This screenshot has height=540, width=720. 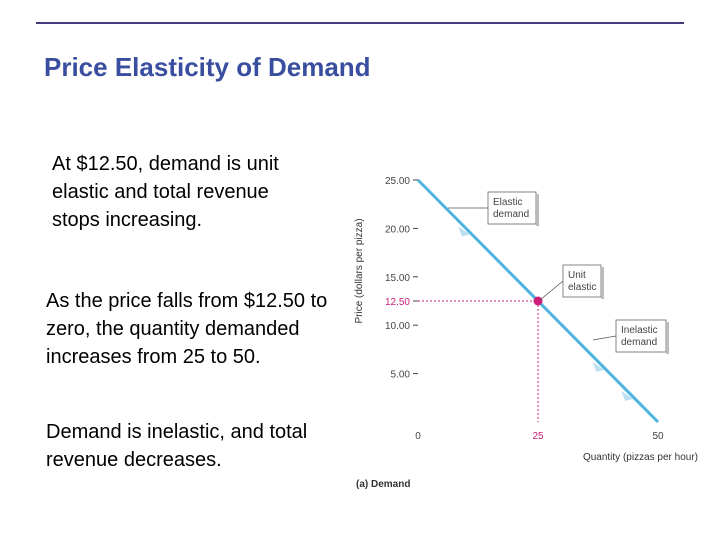 What do you see at coordinates (207, 67) in the screenshot?
I see `slide-title: Price Elasticity of Demand` at bounding box center [207, 67].